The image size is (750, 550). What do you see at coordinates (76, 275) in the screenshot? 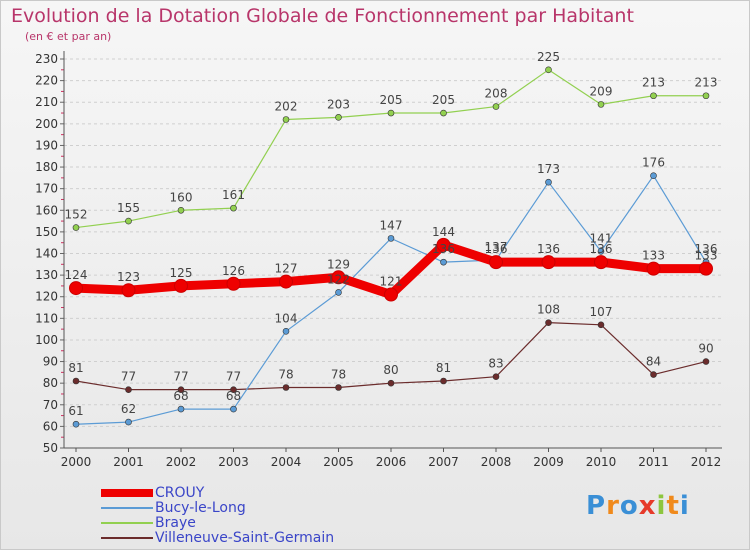
I see `data-label: 124` at bounding box center [76, 275].